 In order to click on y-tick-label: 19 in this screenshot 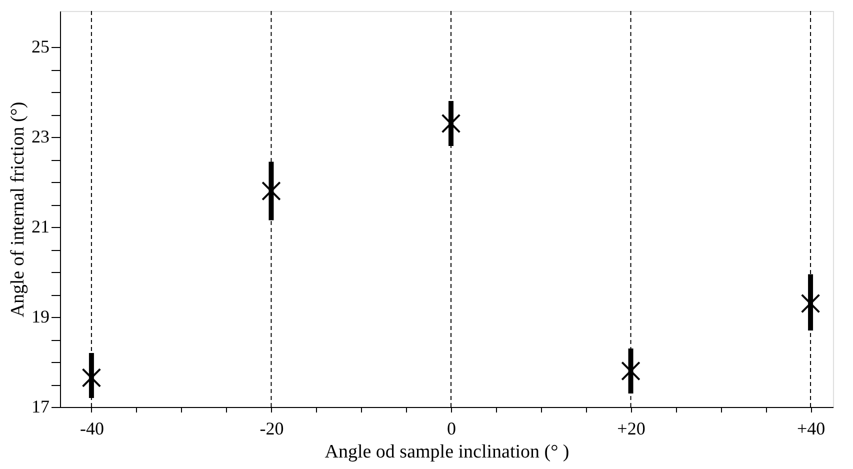, I will do `click(41, 316)`.